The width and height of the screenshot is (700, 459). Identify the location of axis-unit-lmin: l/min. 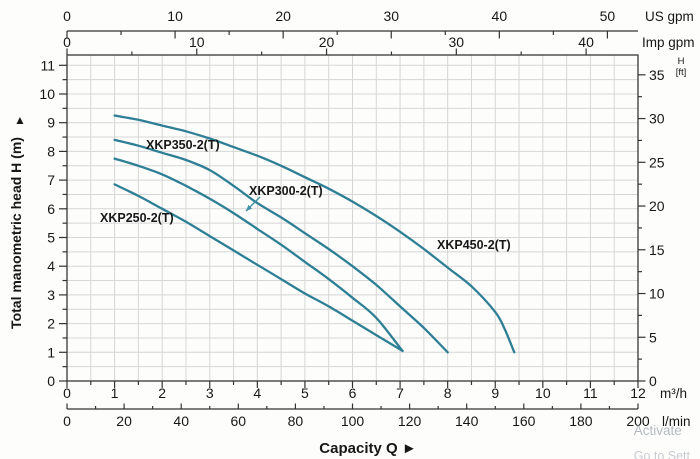
(676, 421).